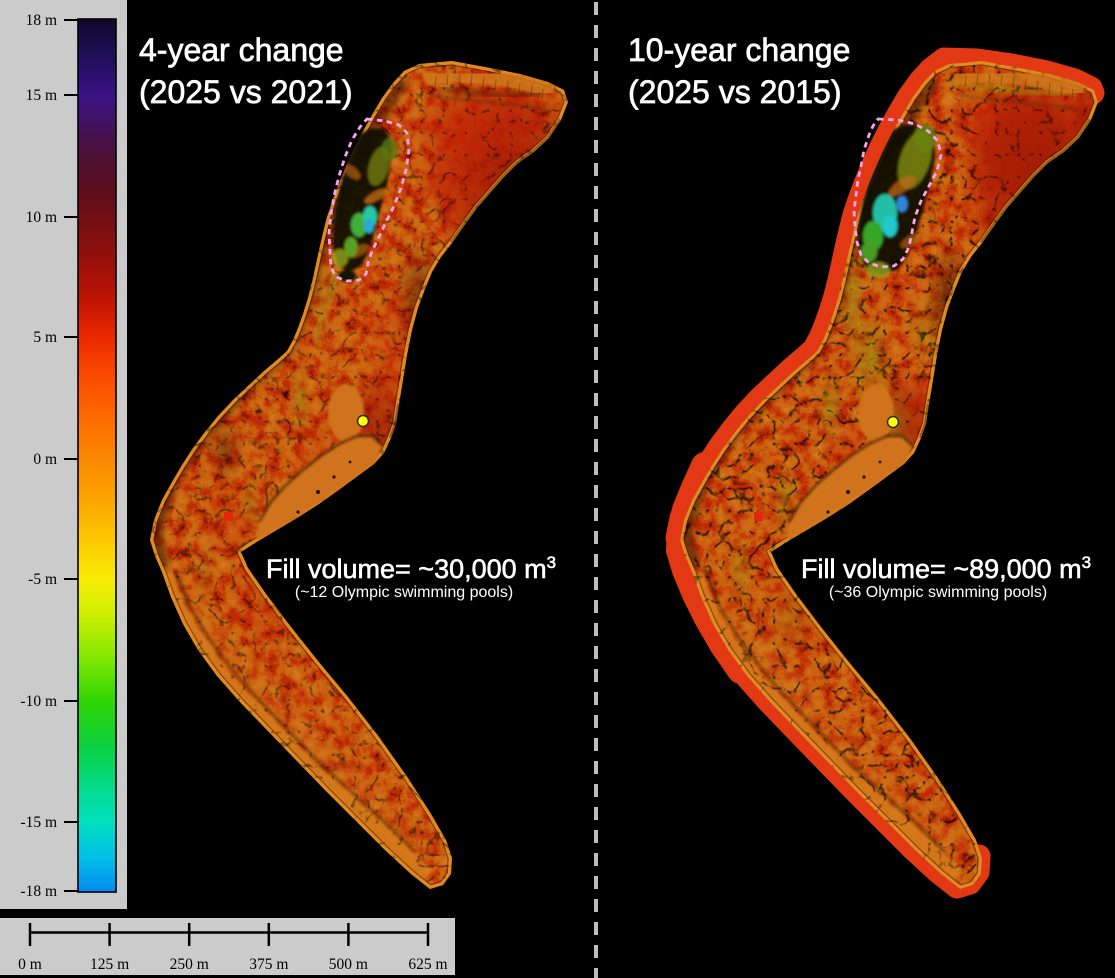  Describe the element at coordinates (938, 592) in the screenshot. I see `svg-text: (~36 Olympic swimming pools)` at that location.